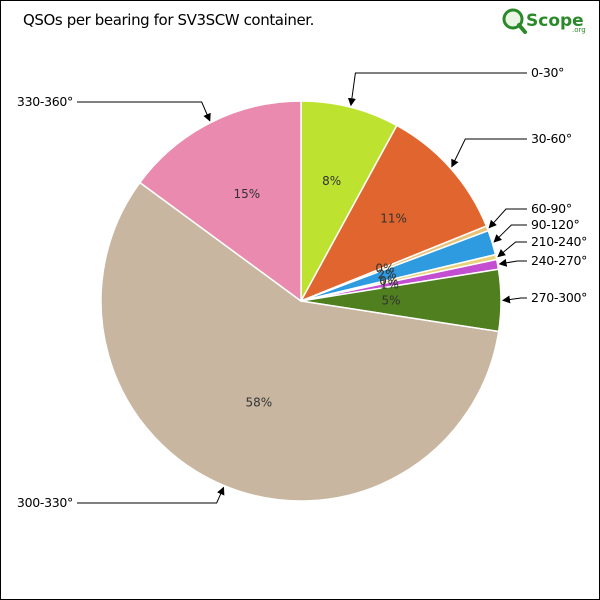  Describe the element at coordinates (331, 181) in the screenshot. I see `slice-percent-label: 8%` at that location.